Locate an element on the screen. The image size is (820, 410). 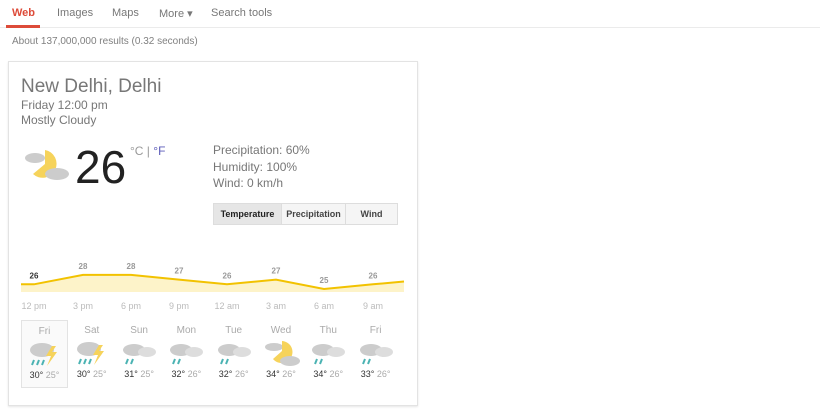
unit-toggle: °C | °F is located at coordinates (147, 151).